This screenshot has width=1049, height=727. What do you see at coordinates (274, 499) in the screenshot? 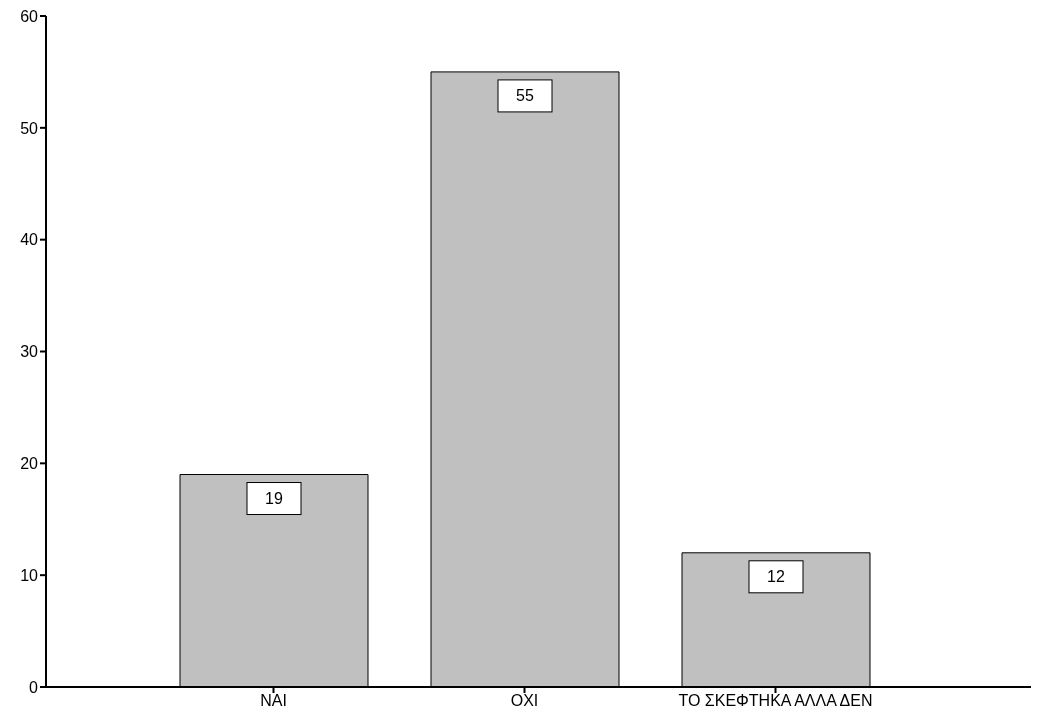
I see `data-label: 19` at bounding box center [274, 499].